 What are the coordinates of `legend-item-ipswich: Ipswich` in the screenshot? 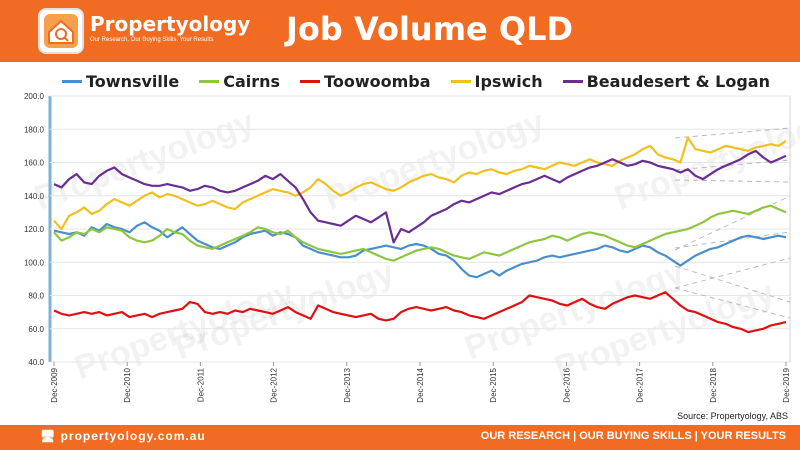 It's located at (496, 81).